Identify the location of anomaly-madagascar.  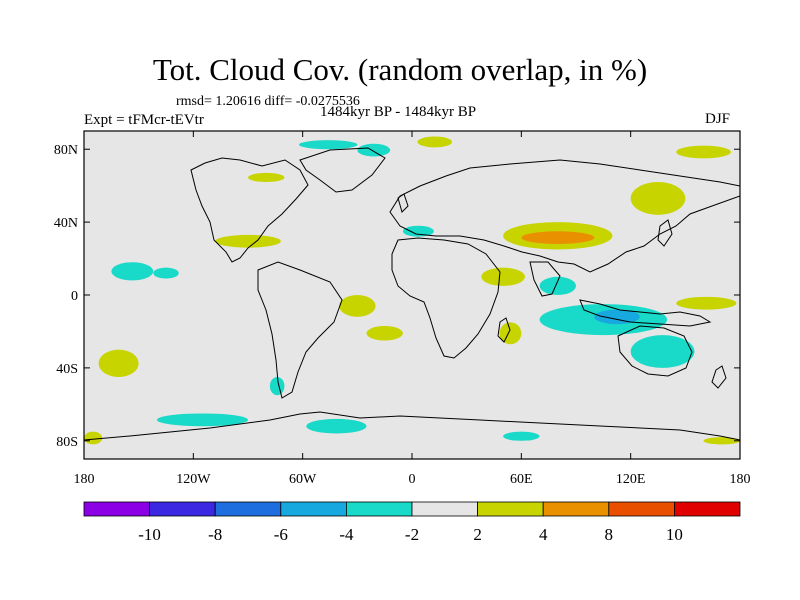
(510, 333).